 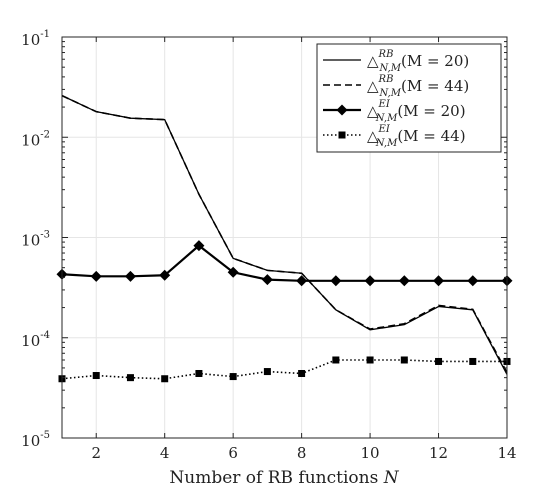 I want to click on legend-entry: △RB N,M(M = 44), so click(x=396, y=86).